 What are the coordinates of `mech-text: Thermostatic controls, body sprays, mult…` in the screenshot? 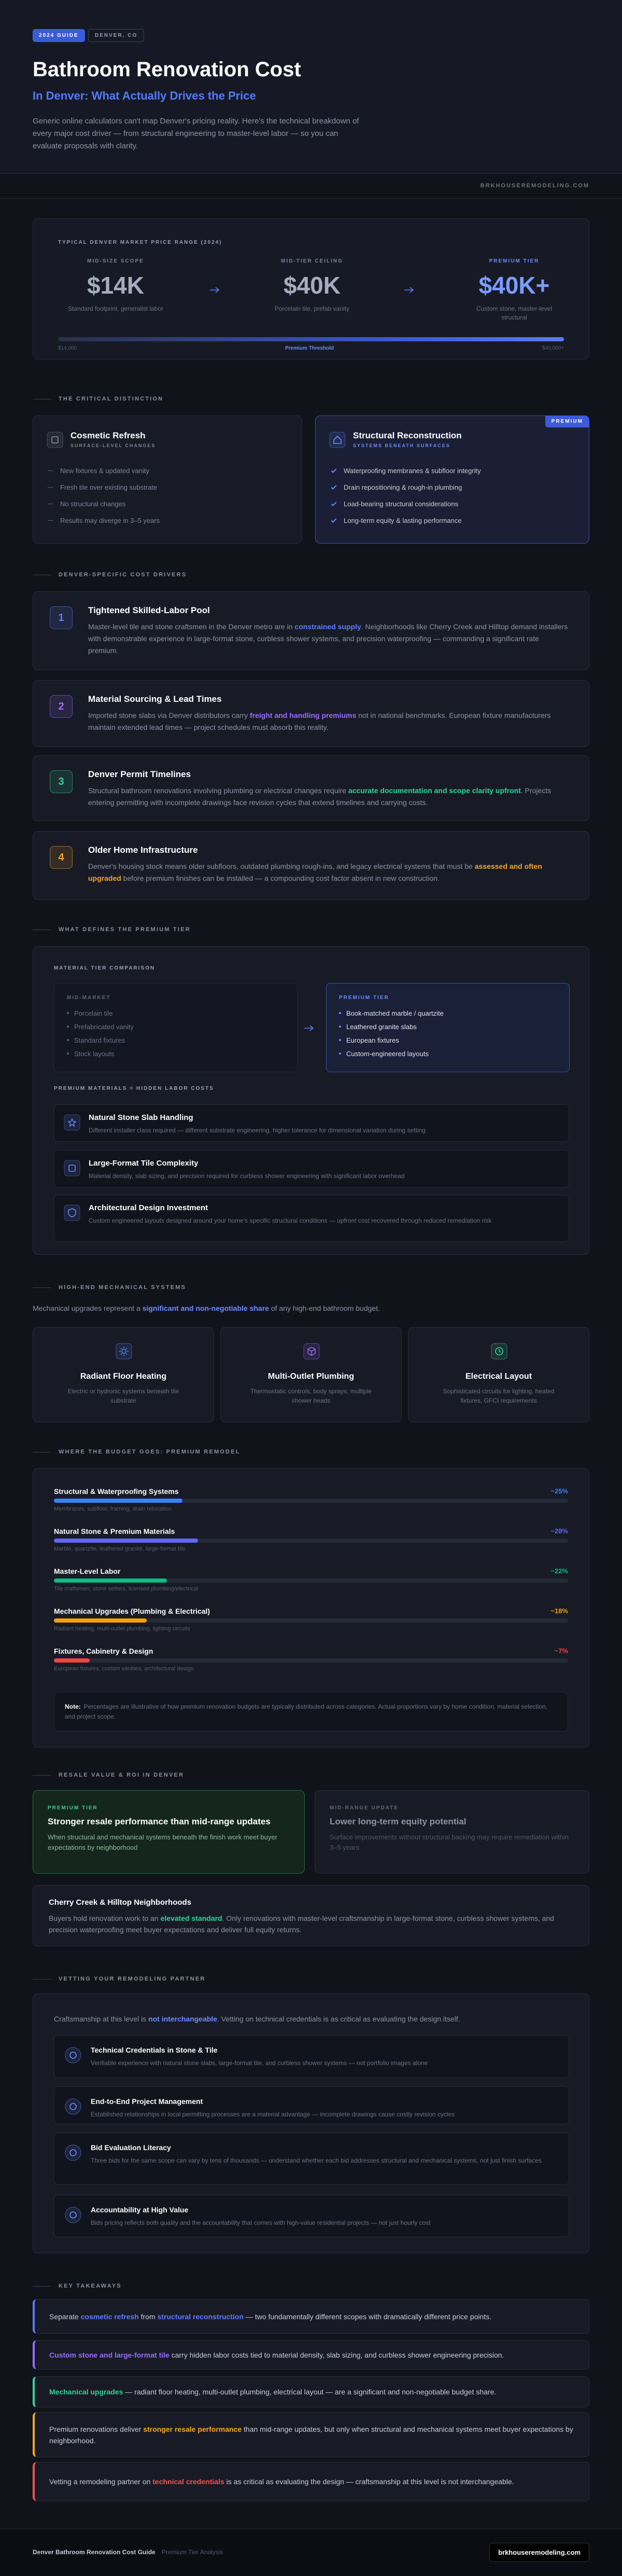 It's located at (311, 1396).